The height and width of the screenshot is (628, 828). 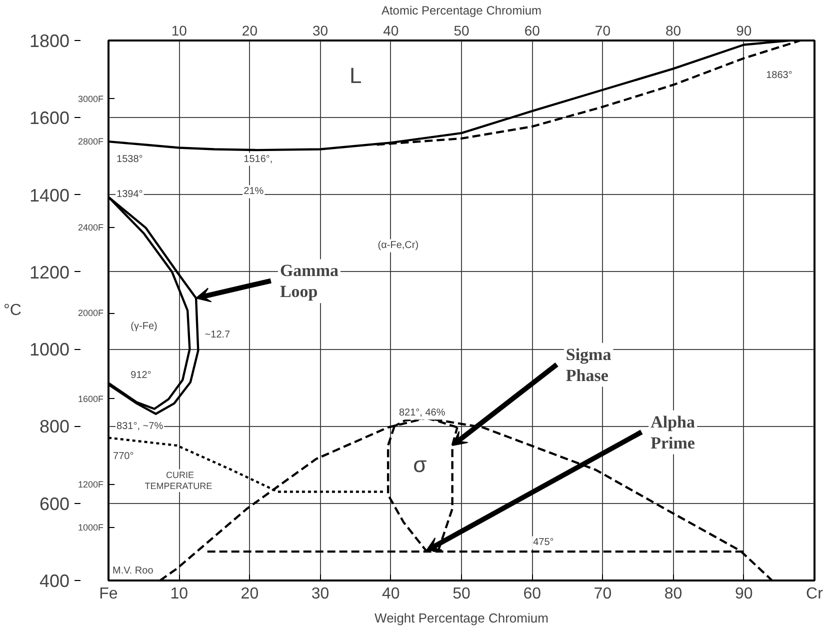 I want to click on x2-tick-label: 40, so click(x=391, y=30).